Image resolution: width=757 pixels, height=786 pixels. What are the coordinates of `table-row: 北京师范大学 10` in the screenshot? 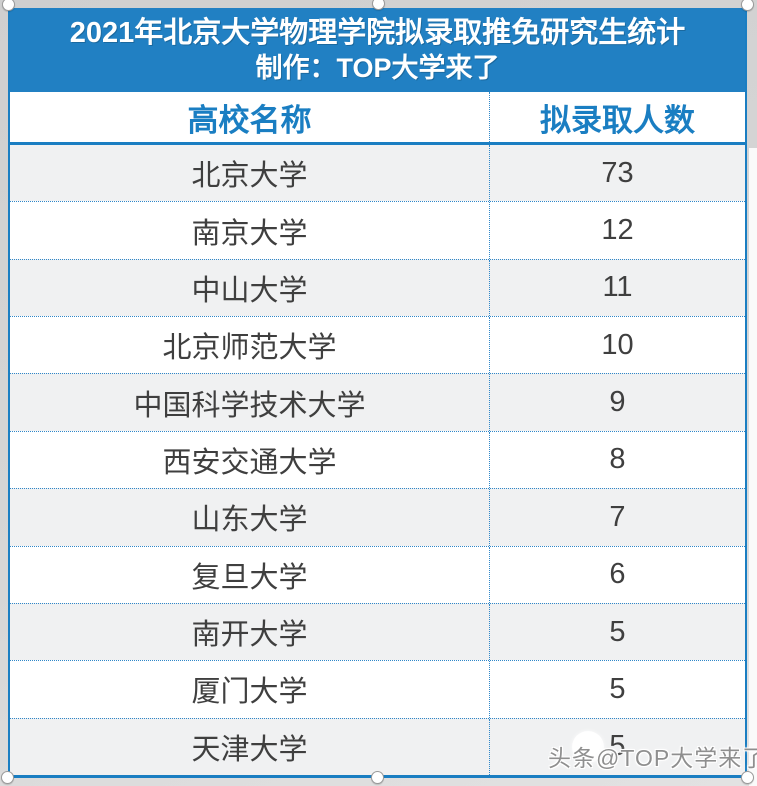 It's located at (377, 345).